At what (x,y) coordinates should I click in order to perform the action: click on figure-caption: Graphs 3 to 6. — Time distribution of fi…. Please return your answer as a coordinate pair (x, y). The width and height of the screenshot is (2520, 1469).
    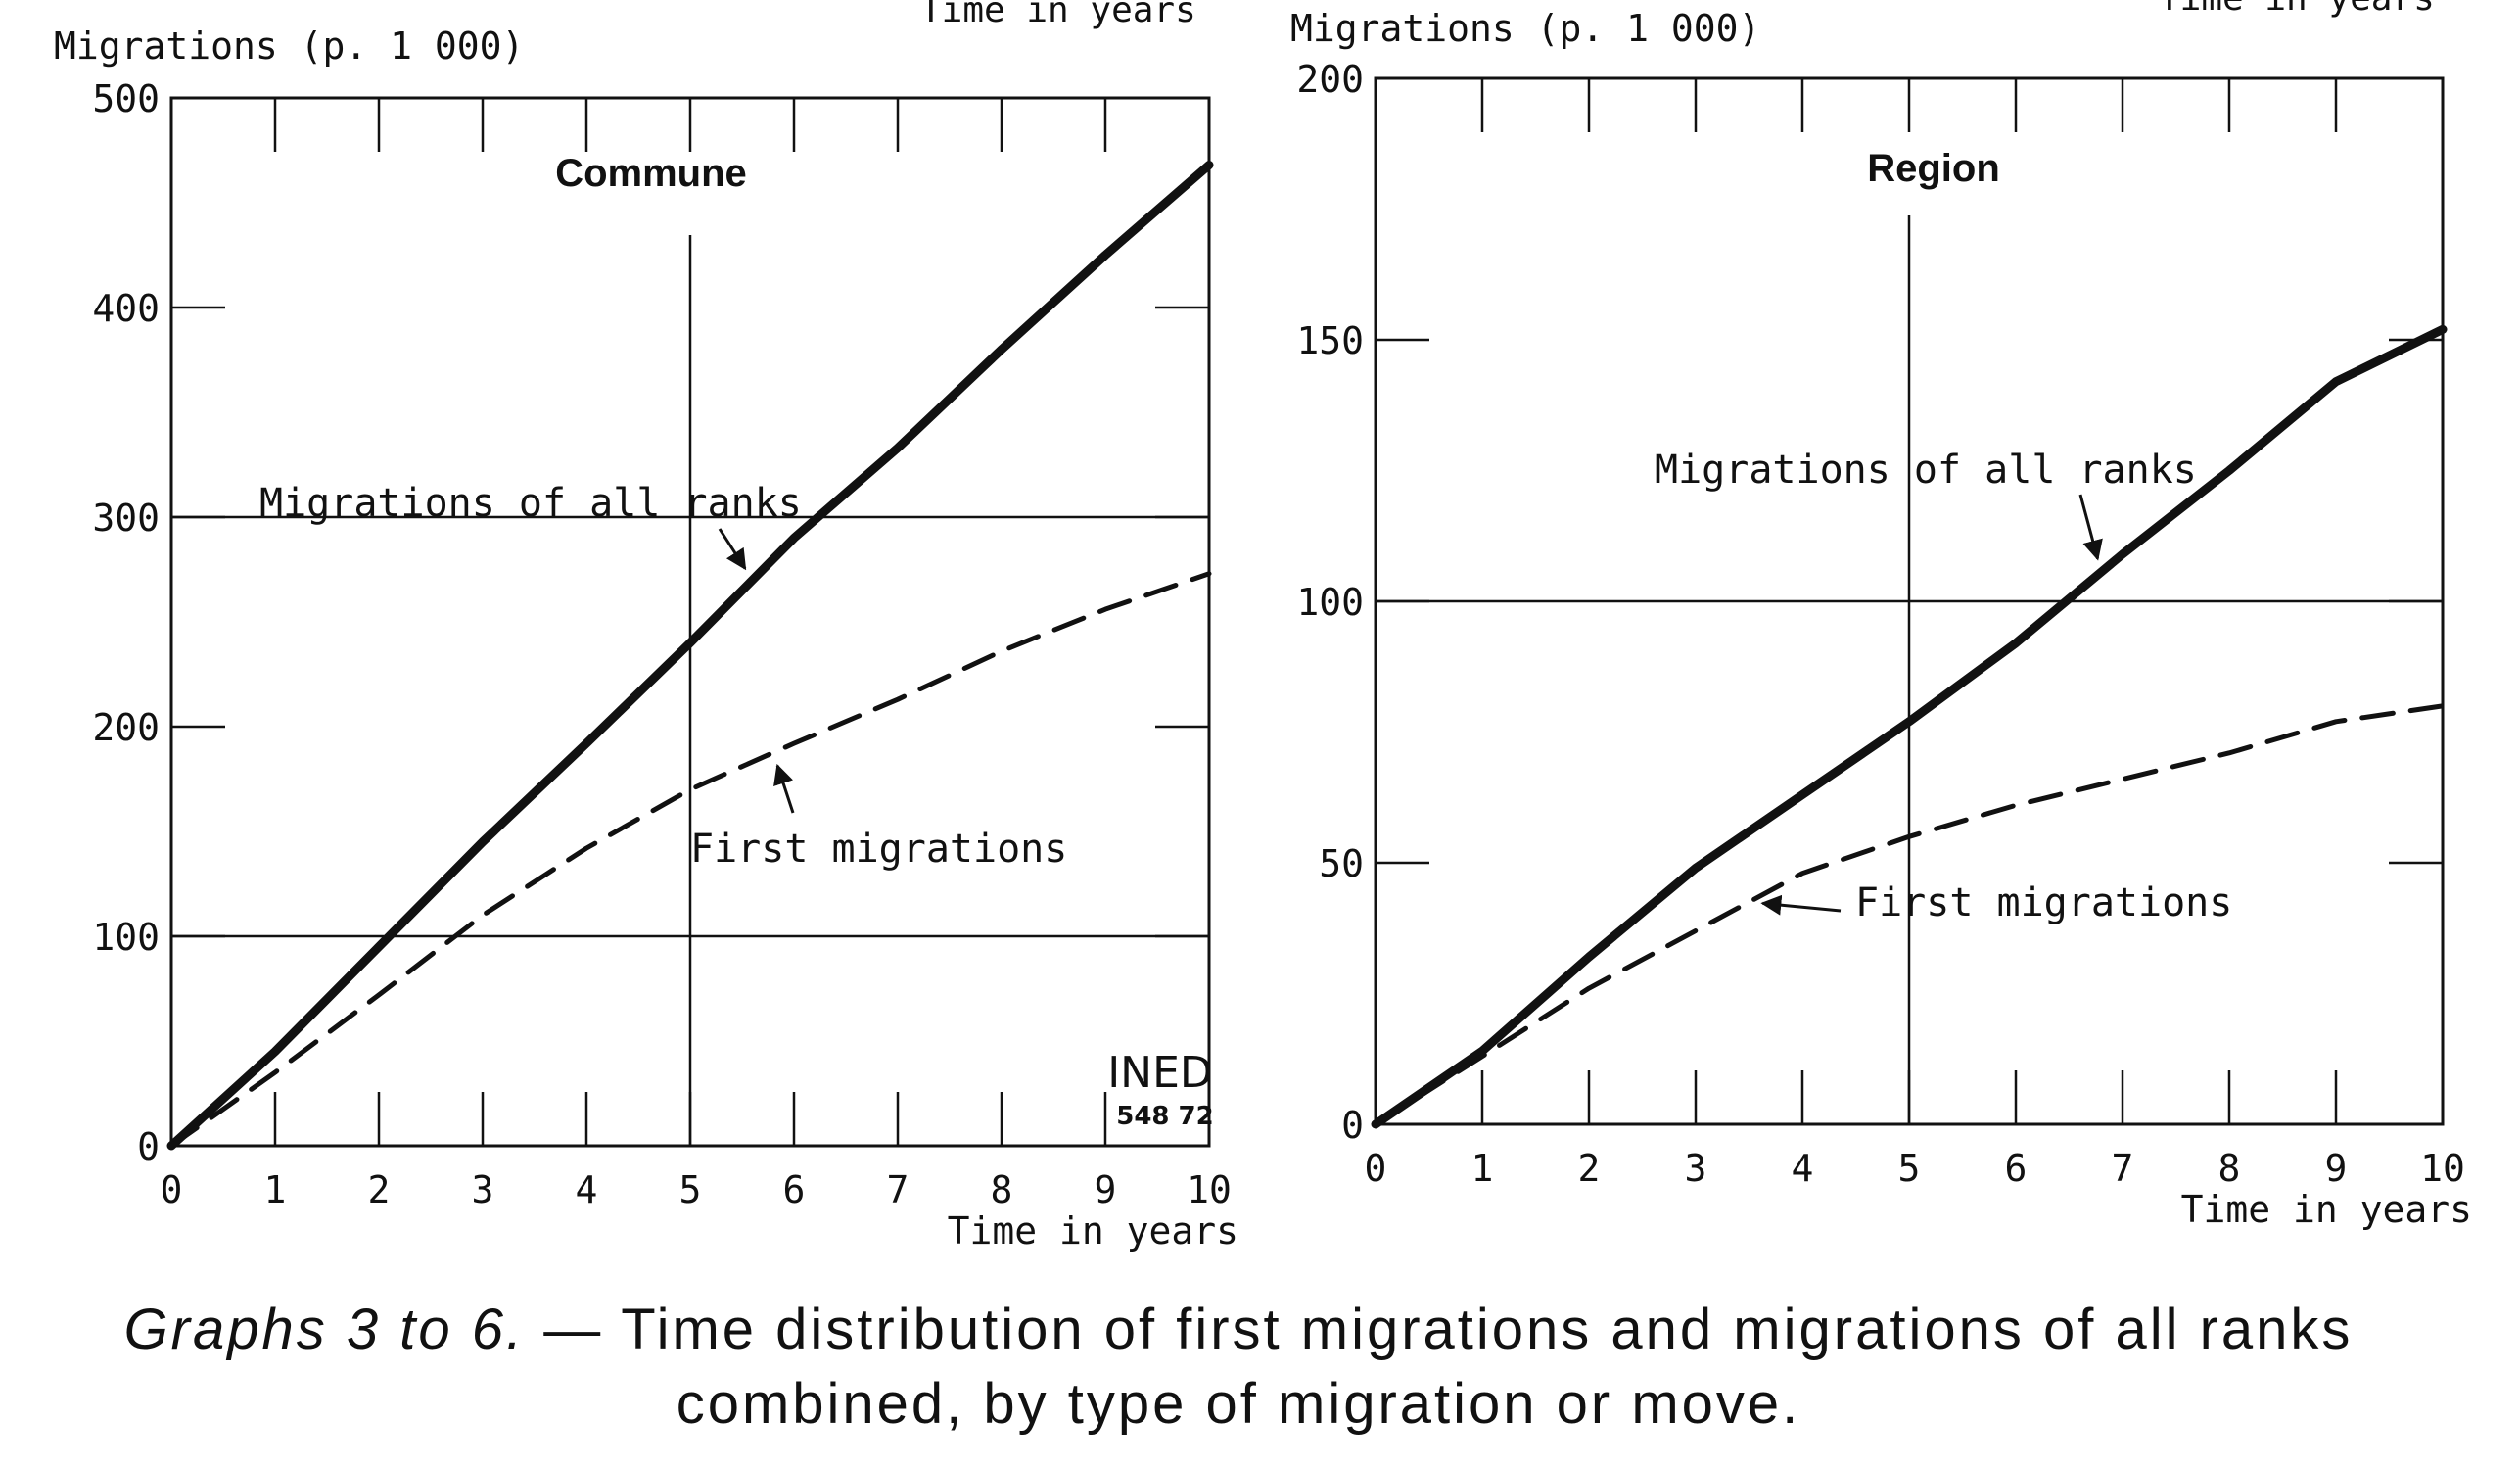
    Looking at the image, I should click on (1238, 1367).